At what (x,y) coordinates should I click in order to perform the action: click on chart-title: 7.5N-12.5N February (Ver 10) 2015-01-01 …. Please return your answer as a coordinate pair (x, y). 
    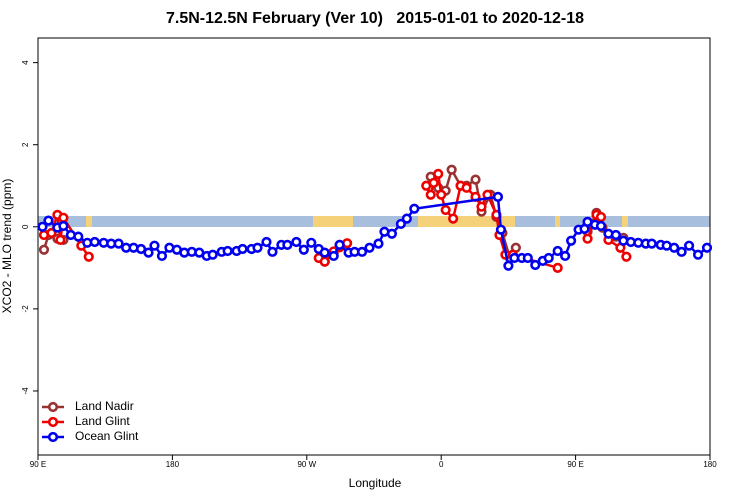
    Looking at the image, I should click on (375, 18).